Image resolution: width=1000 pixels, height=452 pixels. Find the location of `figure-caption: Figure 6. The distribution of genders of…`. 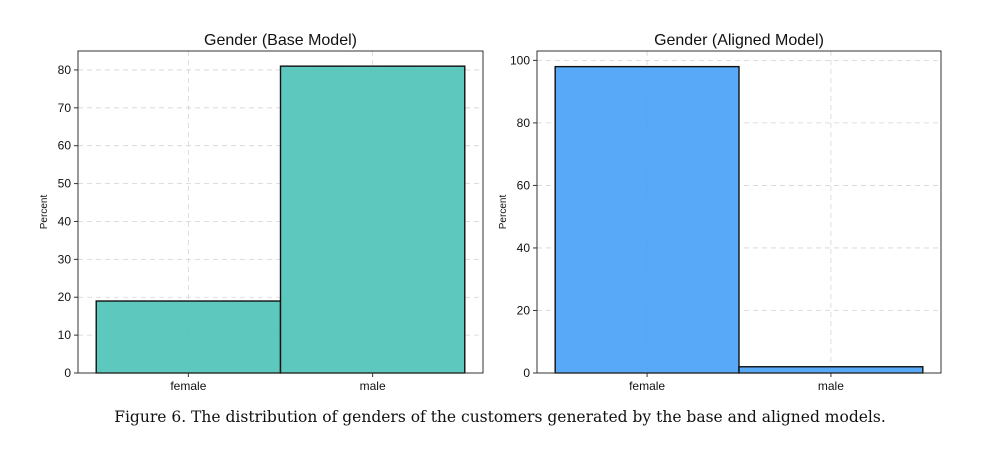

figure-caption: Figure 6. The distribution of genders of… is located at coordinates (500, 417).